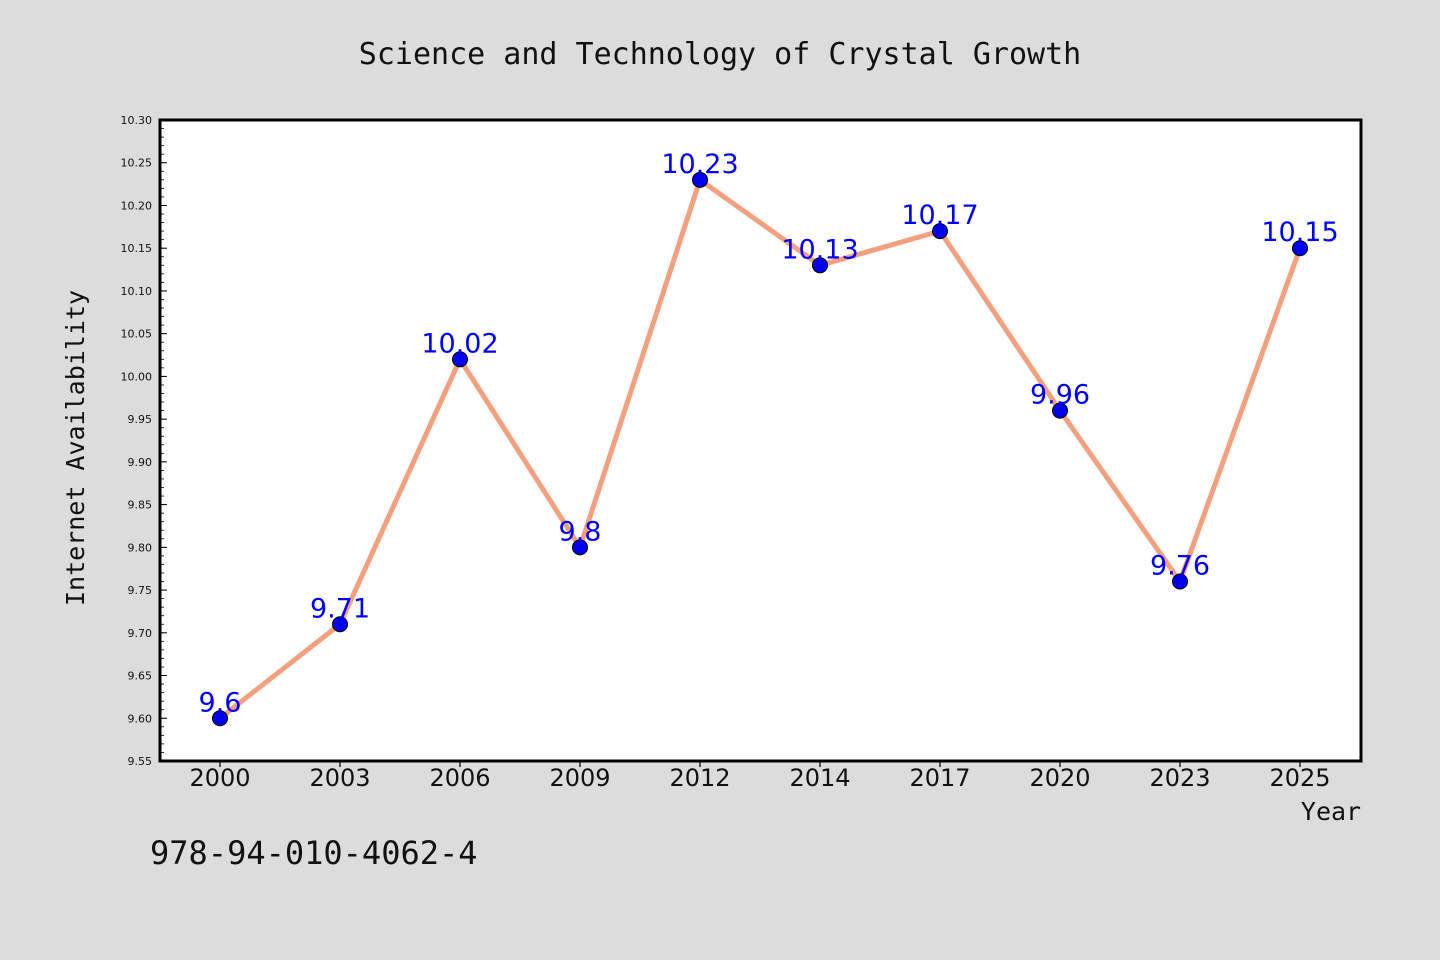 This screenshot has height=960, width=1440. Describe the element at coordinates (819, 249) in the screenshot. I see `data-label: 10.13` at that location.